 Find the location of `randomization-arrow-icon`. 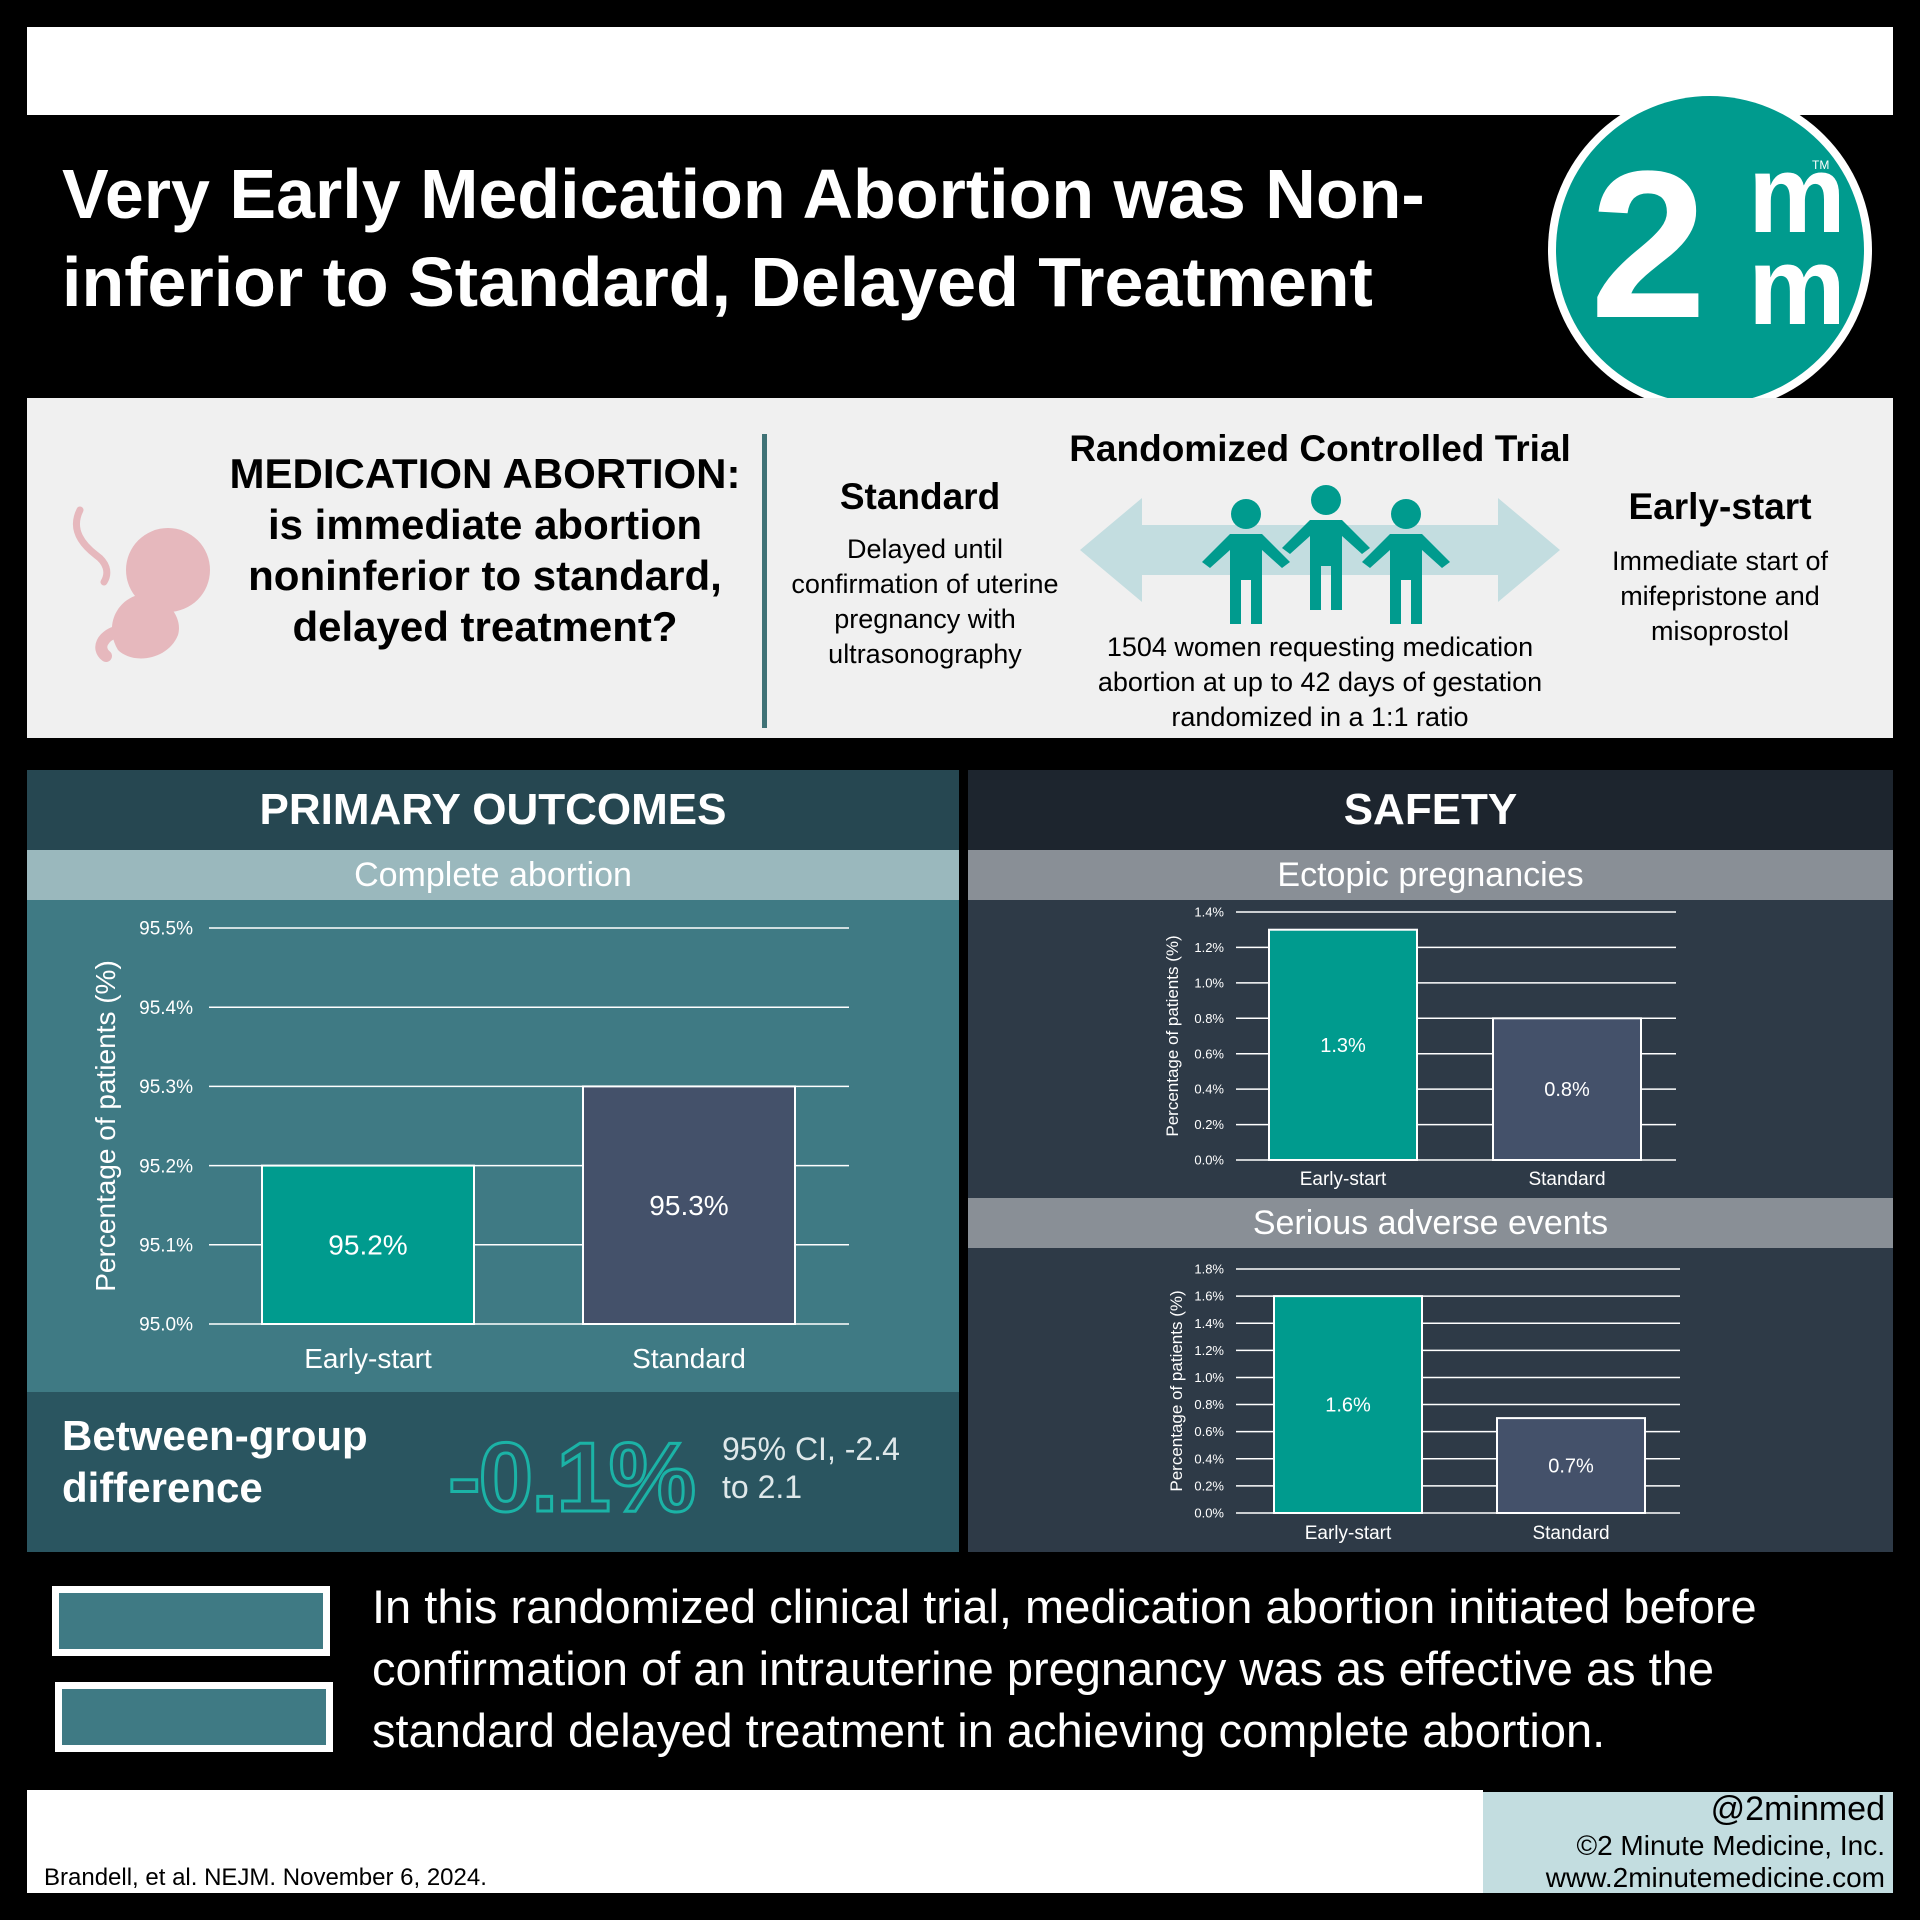

randomization-arrow-icon is located at coordinates (1320, 554).